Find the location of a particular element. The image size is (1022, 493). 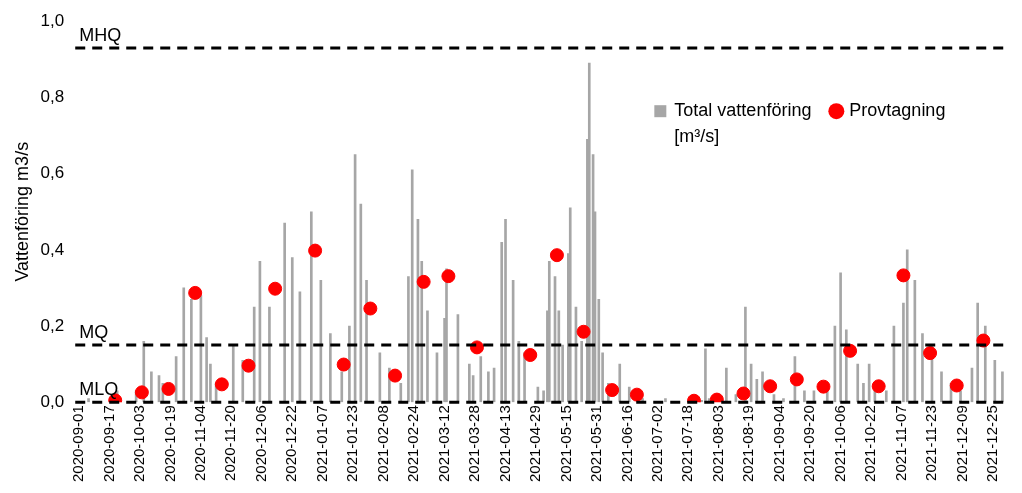

x-tick-label: 2021-10-22 is located at coordinates (870, 444).